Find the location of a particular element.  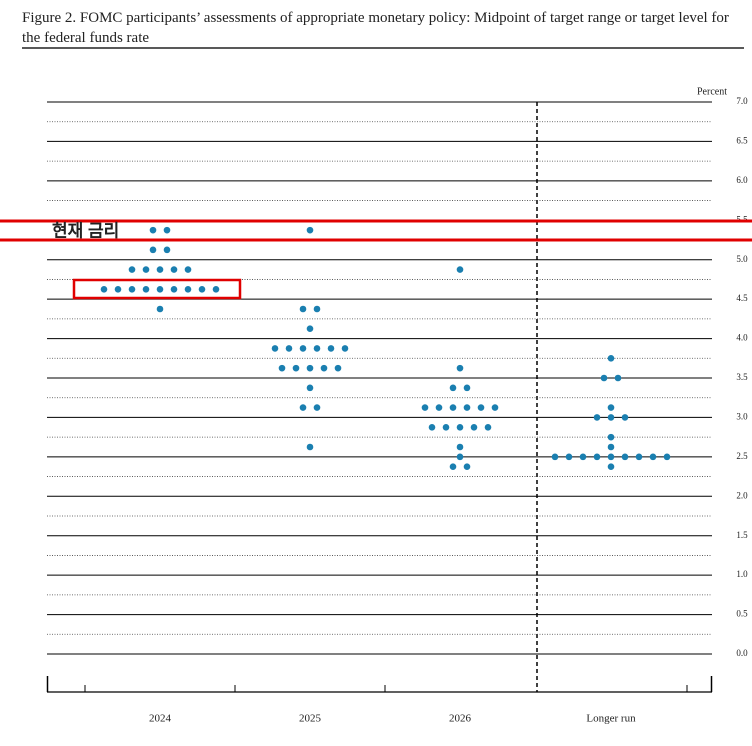

y-tick-label: 3.0 is located at coordinates (742, 416).